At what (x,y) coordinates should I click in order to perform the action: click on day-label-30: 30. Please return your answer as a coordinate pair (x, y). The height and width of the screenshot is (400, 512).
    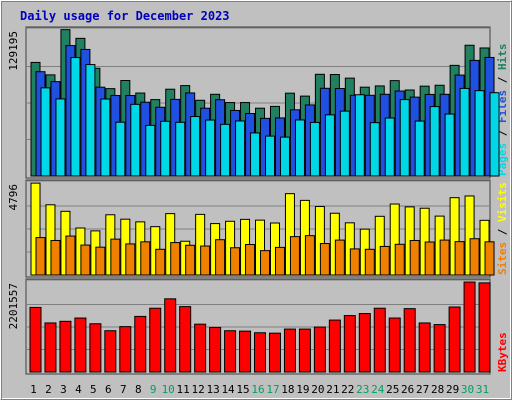
    Looking at the image, I should click on (467, 389).